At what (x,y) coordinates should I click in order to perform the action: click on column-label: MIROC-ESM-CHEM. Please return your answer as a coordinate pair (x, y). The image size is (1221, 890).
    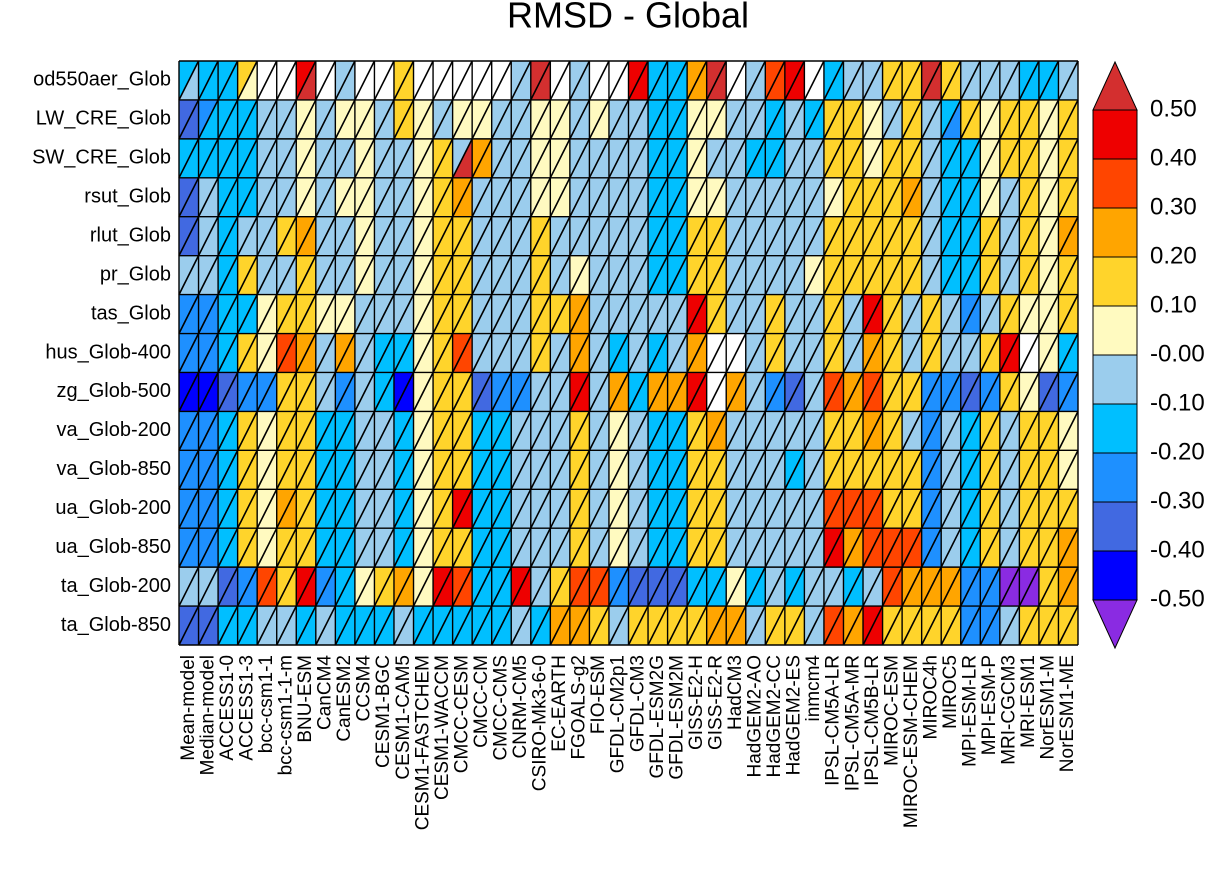
    Looking at the image, I should click on (911, 741).